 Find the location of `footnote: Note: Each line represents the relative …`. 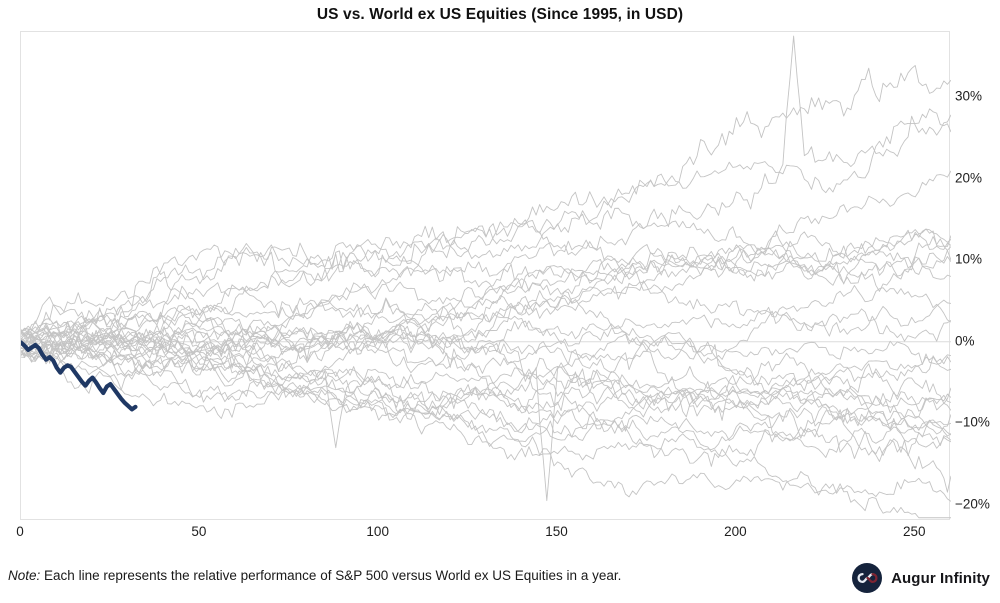

footnote: Note: Each line represents the relative … is located at coordinates (314, 575).